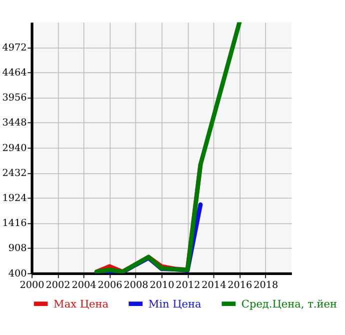 The image size is (345, 335). Describe the element at coordinates (32, 285) in the screenshot. I see `x-tick-label: 2000` at that location.